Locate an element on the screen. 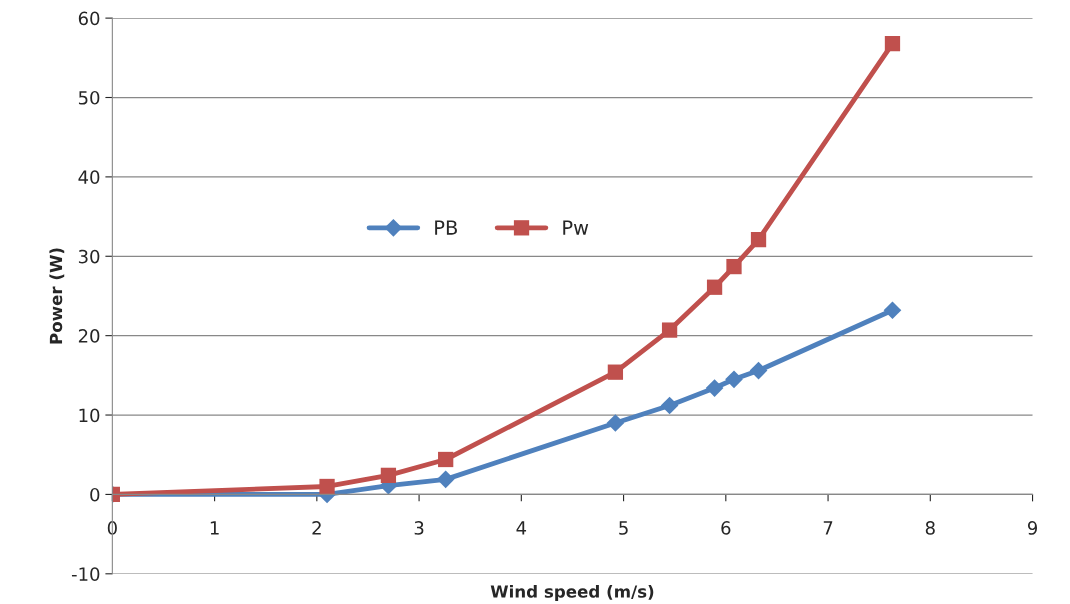 The width and height of the screenshot is (1070, 604). y-tick-label: -10 is located at coordinates (85, 574).